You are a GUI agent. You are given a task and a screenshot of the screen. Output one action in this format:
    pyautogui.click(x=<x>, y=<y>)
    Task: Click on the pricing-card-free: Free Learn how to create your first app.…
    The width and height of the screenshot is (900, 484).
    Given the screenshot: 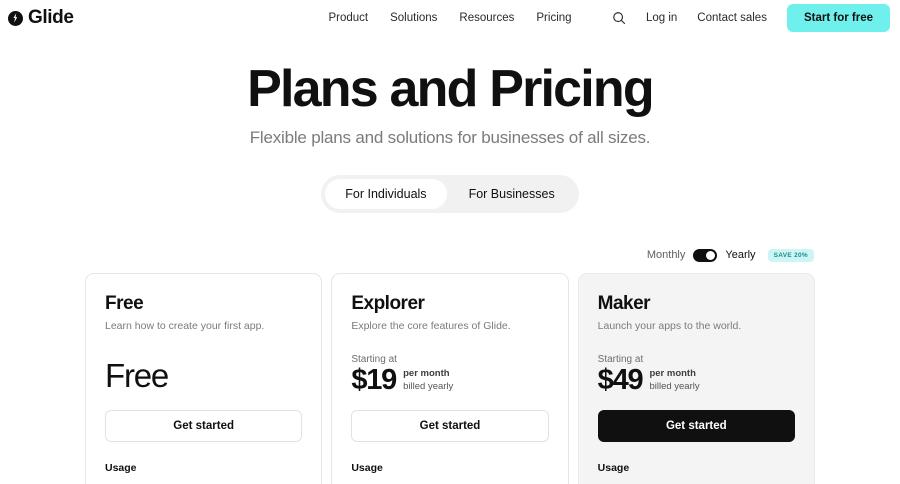 What is the action you would take?
    pyautogui.click(x=204, y=378)
    